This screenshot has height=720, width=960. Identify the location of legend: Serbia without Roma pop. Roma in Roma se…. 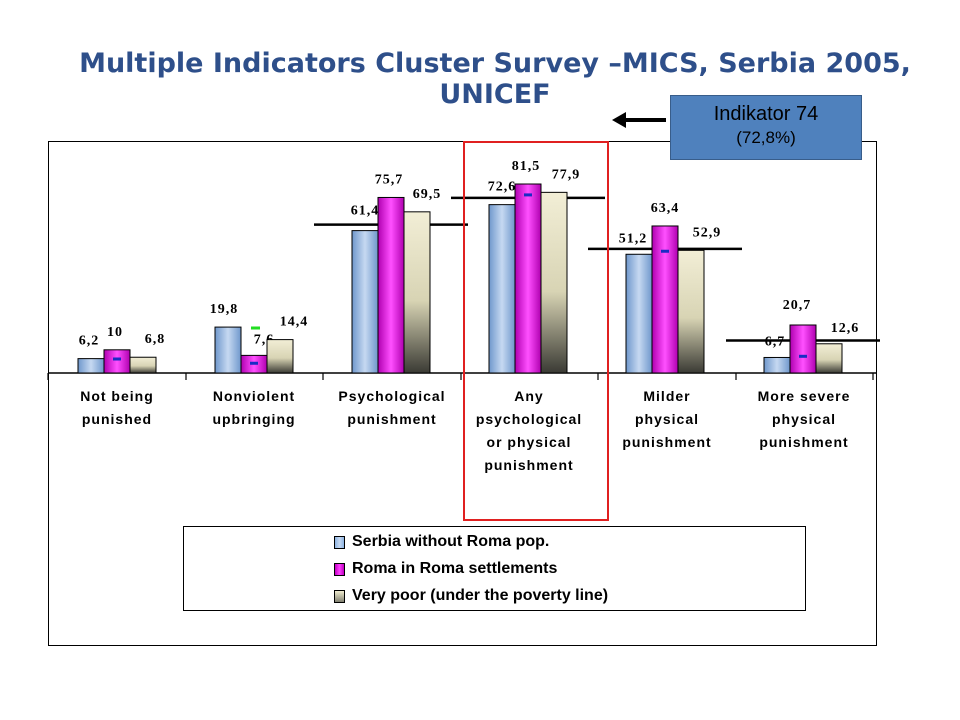
(494, 568).